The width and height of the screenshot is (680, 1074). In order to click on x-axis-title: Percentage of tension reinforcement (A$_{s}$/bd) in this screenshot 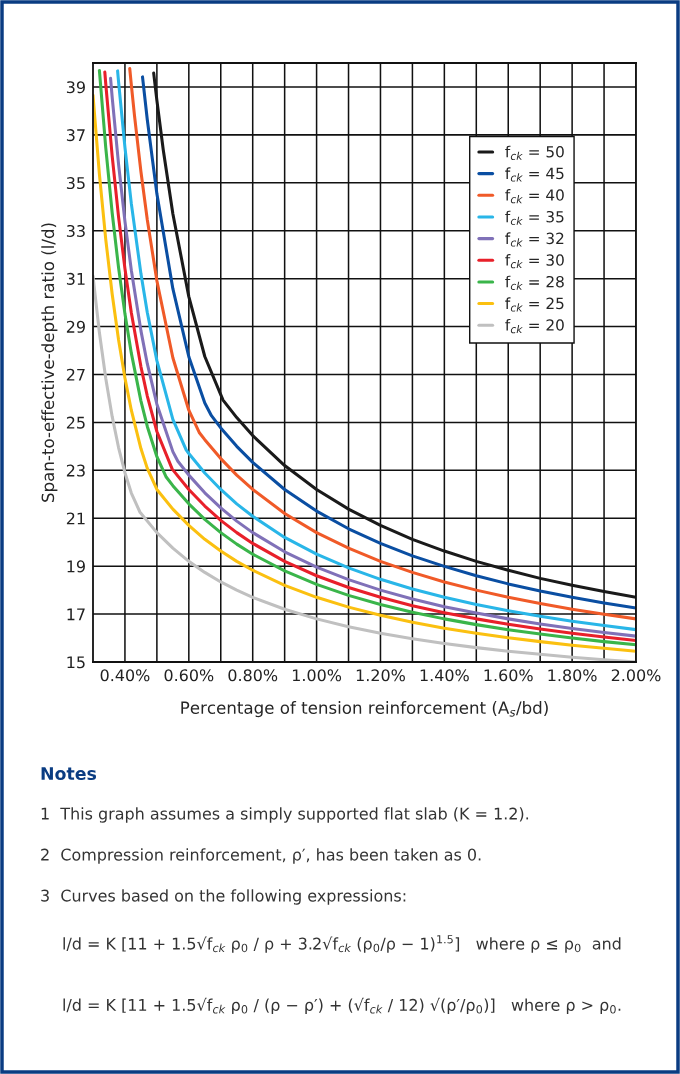, I will do `click(364, 709)`.